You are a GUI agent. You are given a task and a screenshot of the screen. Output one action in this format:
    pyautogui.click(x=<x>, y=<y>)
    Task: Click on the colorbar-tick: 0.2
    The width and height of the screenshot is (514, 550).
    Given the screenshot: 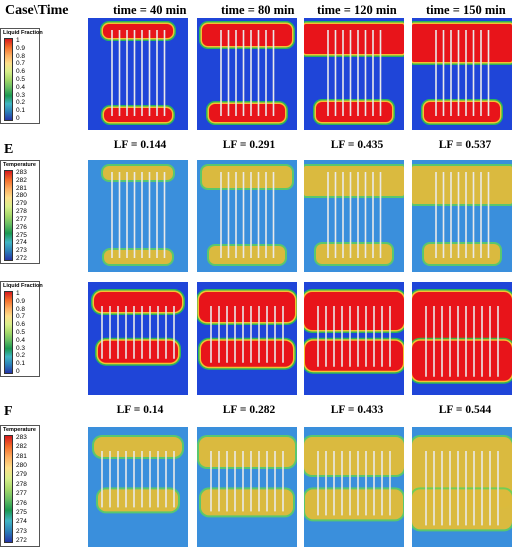 What is the action you would take?
    pyautogui.click(x=21, y=103)
    